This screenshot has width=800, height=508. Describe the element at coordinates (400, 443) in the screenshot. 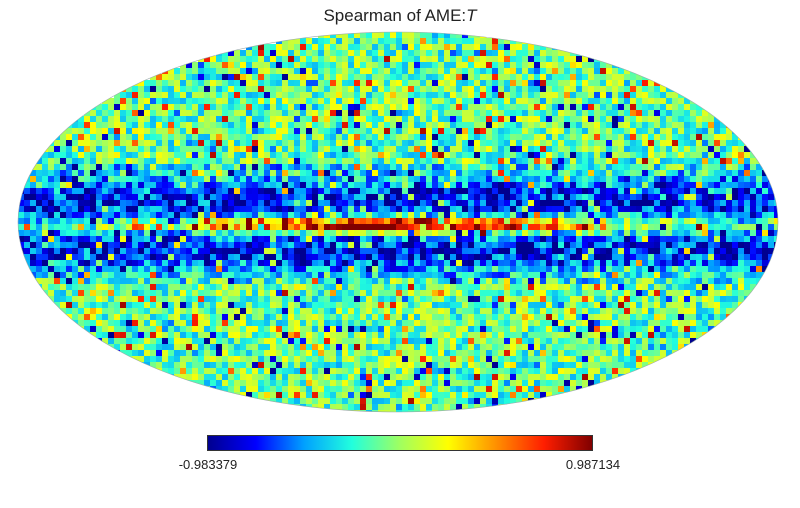

I see `colorbar` at that location.